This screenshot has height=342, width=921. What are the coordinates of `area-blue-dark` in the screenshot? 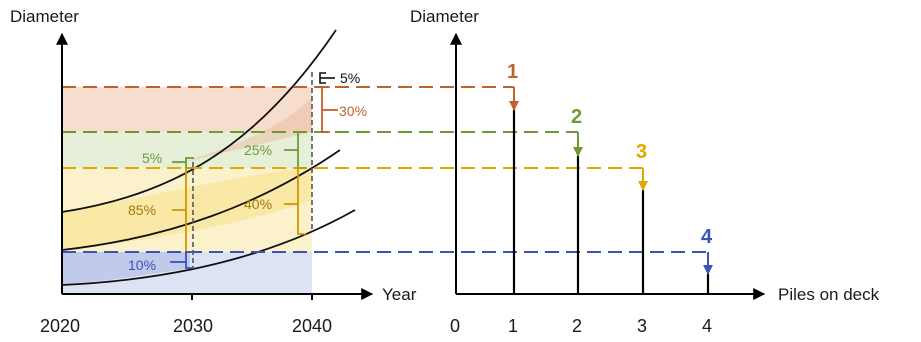 It's located at (126, 268).